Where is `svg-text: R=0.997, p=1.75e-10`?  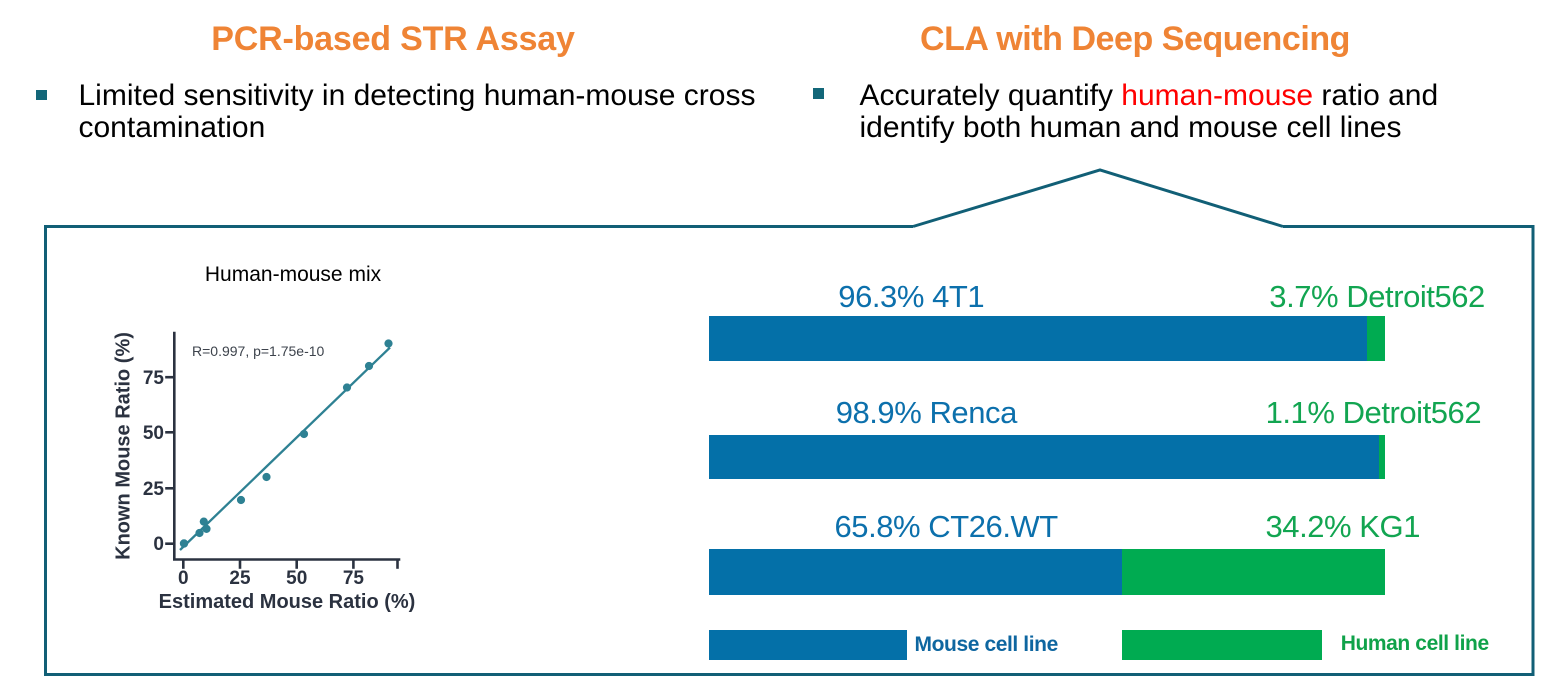
svg-text: R=0.997, p=1.75e-10 is located at coordinates (258, 351).